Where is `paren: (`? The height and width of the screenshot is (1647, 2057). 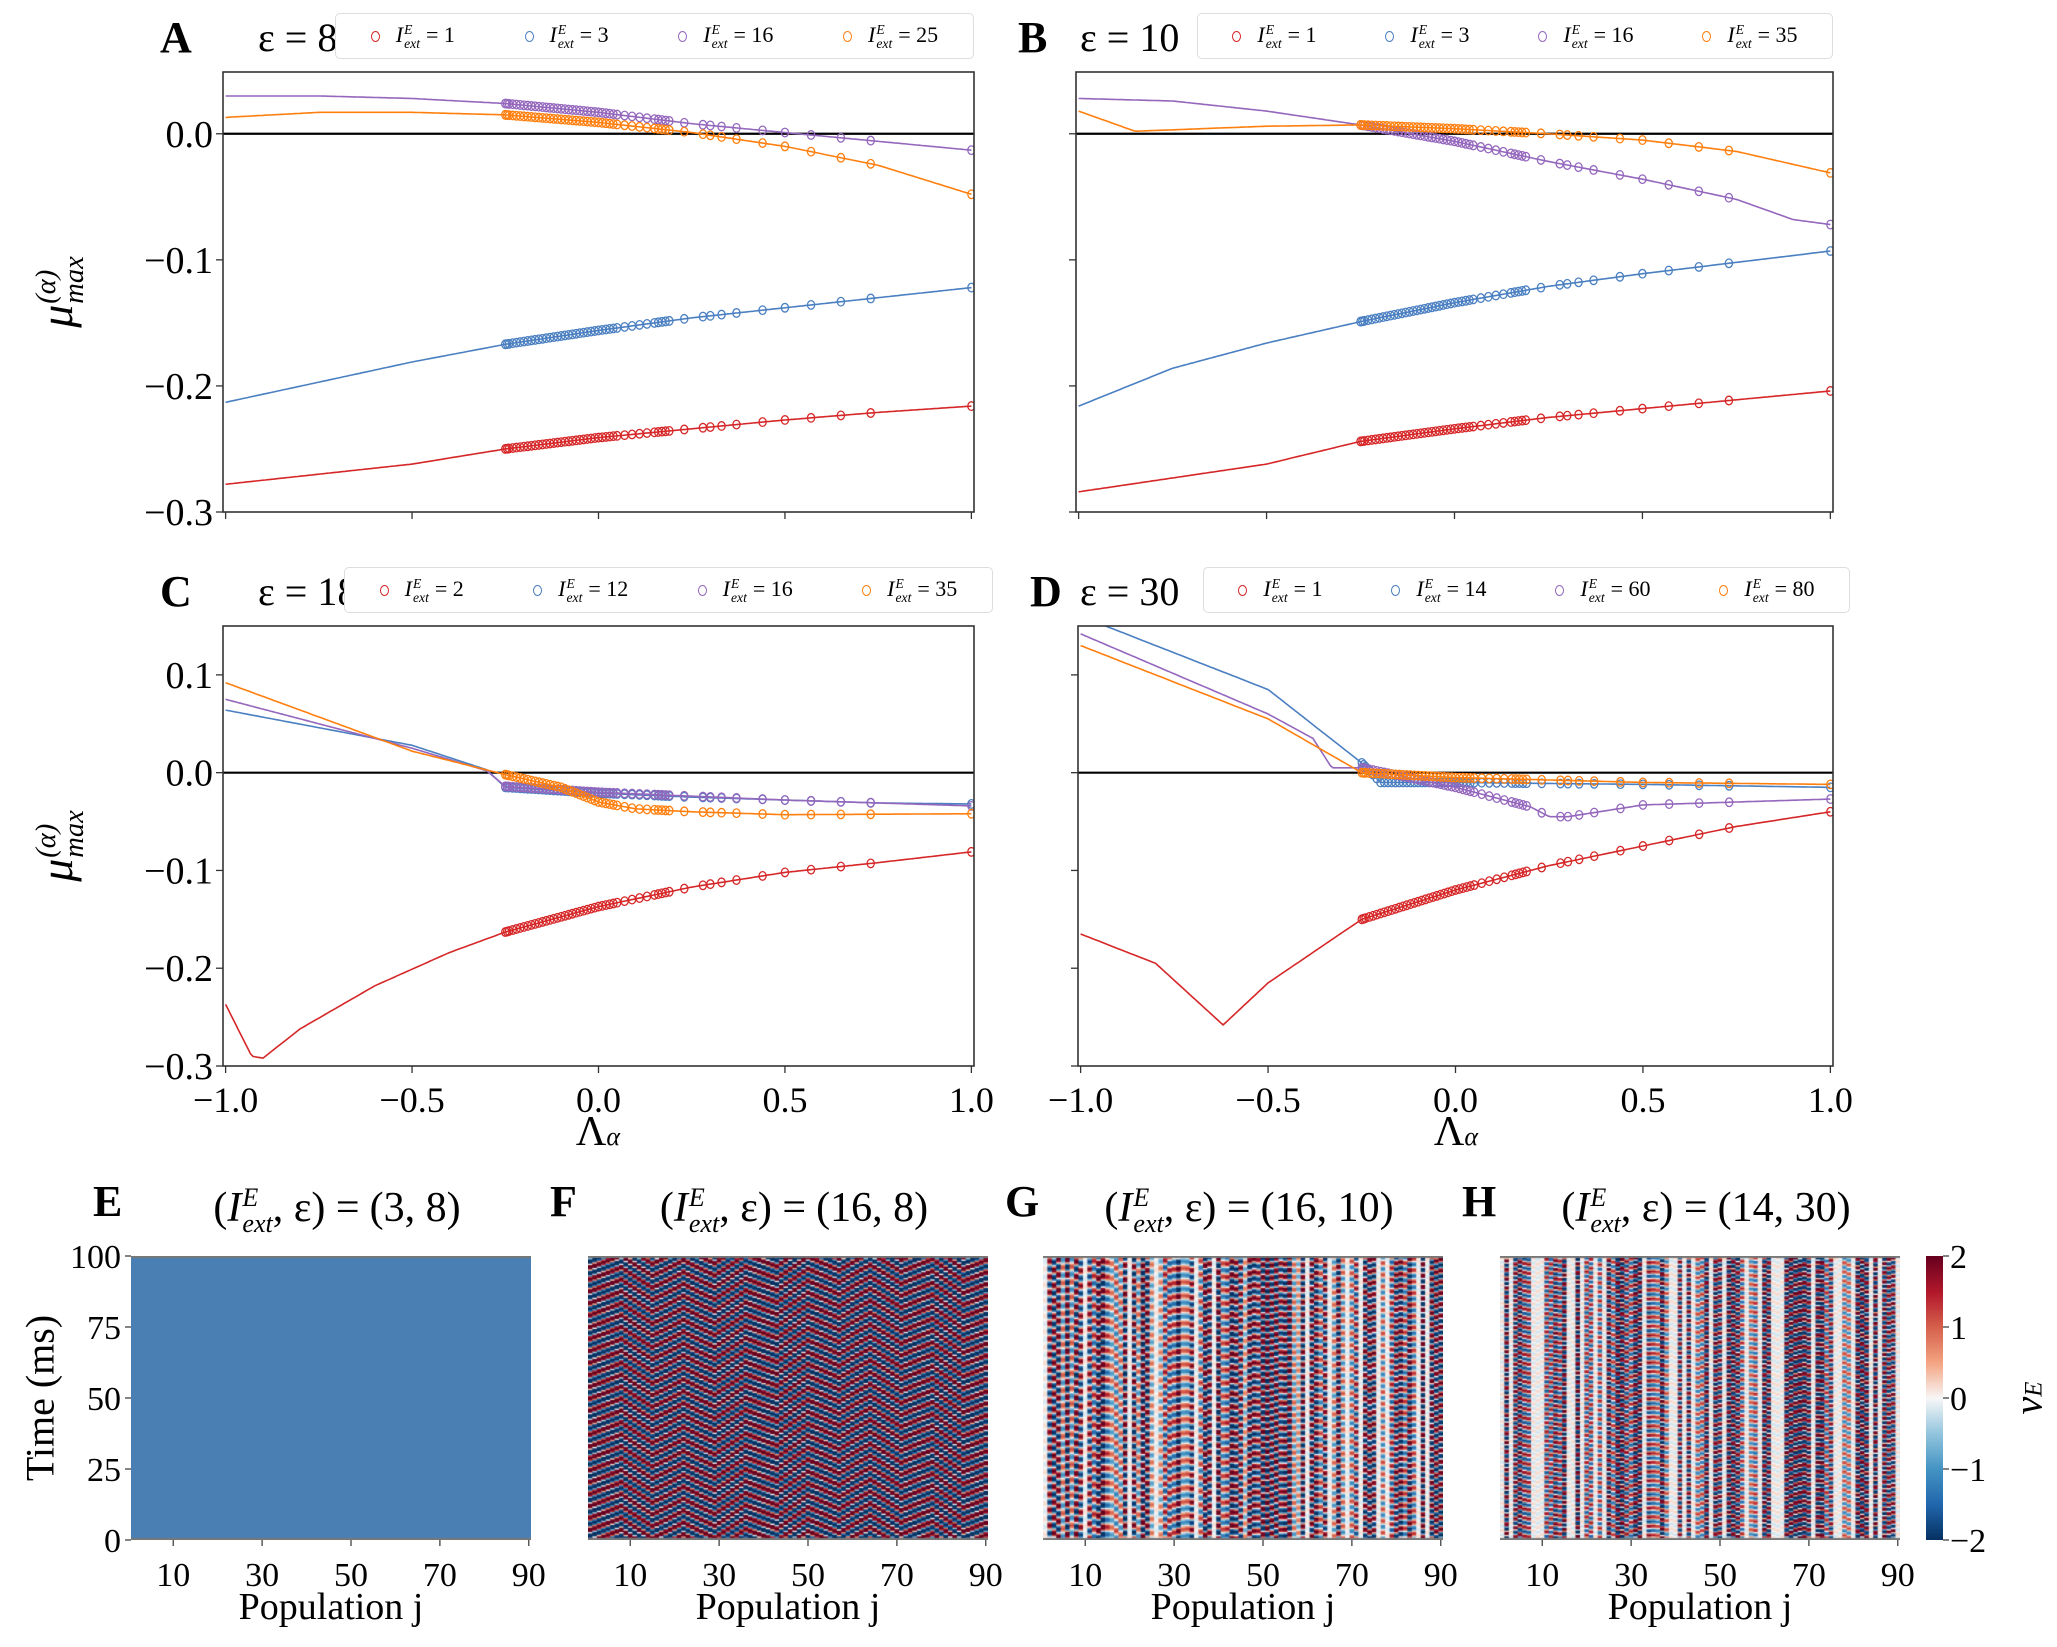 paren: ( is located at coordinates (220, 1208).